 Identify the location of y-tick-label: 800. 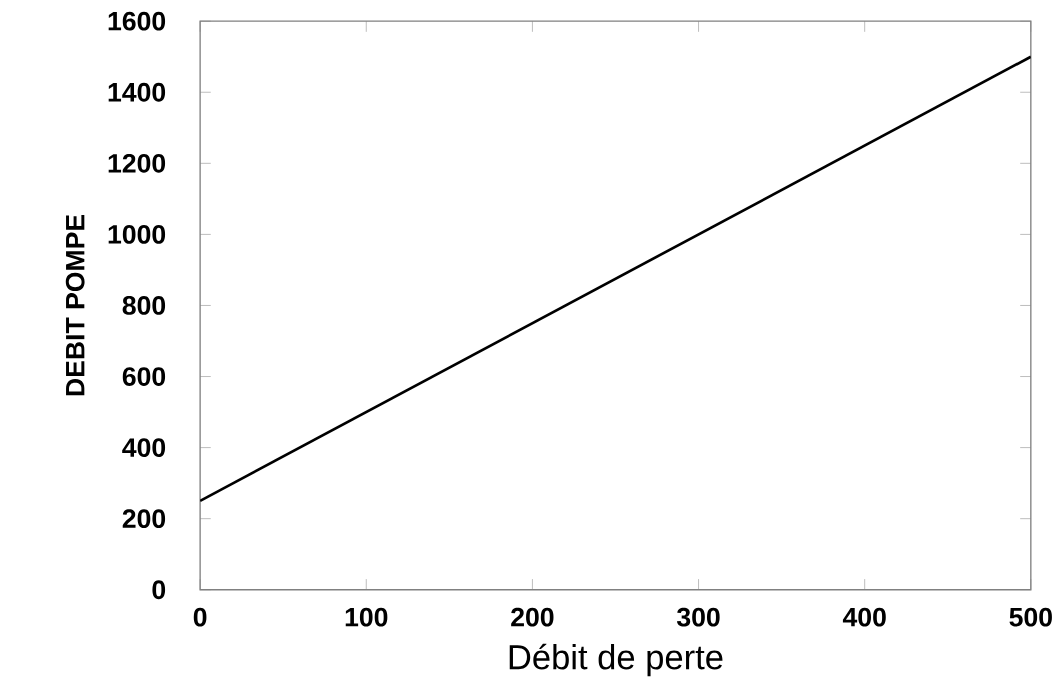
(144, 305).